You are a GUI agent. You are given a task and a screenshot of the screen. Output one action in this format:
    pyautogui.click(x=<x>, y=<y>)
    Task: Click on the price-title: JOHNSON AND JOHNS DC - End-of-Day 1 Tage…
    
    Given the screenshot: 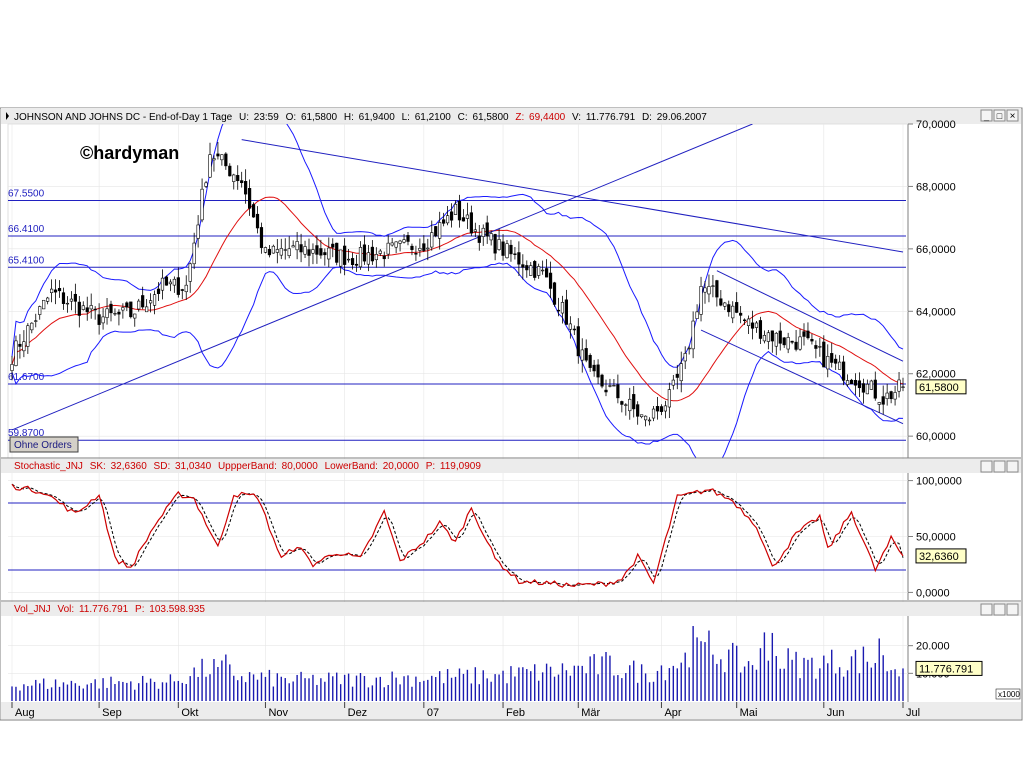 What is the action you would take?
    pyautogui.click(x=360, y=117)
    